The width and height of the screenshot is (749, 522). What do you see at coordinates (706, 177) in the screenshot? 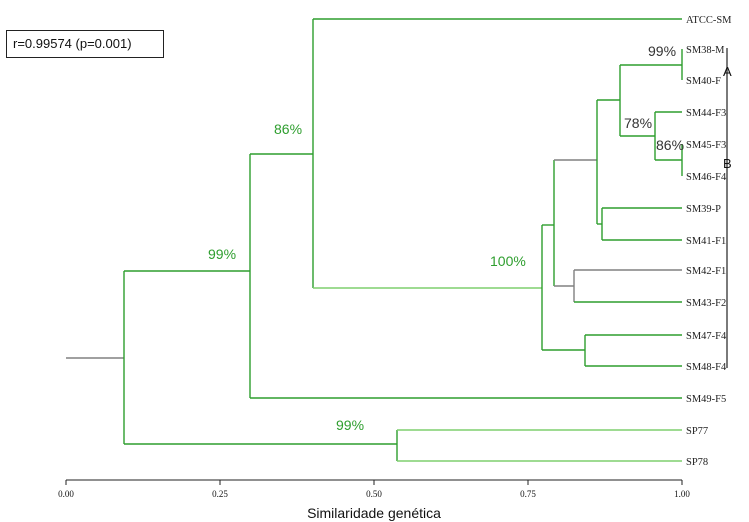
I see `leaf-label: SM46-F4` at bounding box center [706, 177].